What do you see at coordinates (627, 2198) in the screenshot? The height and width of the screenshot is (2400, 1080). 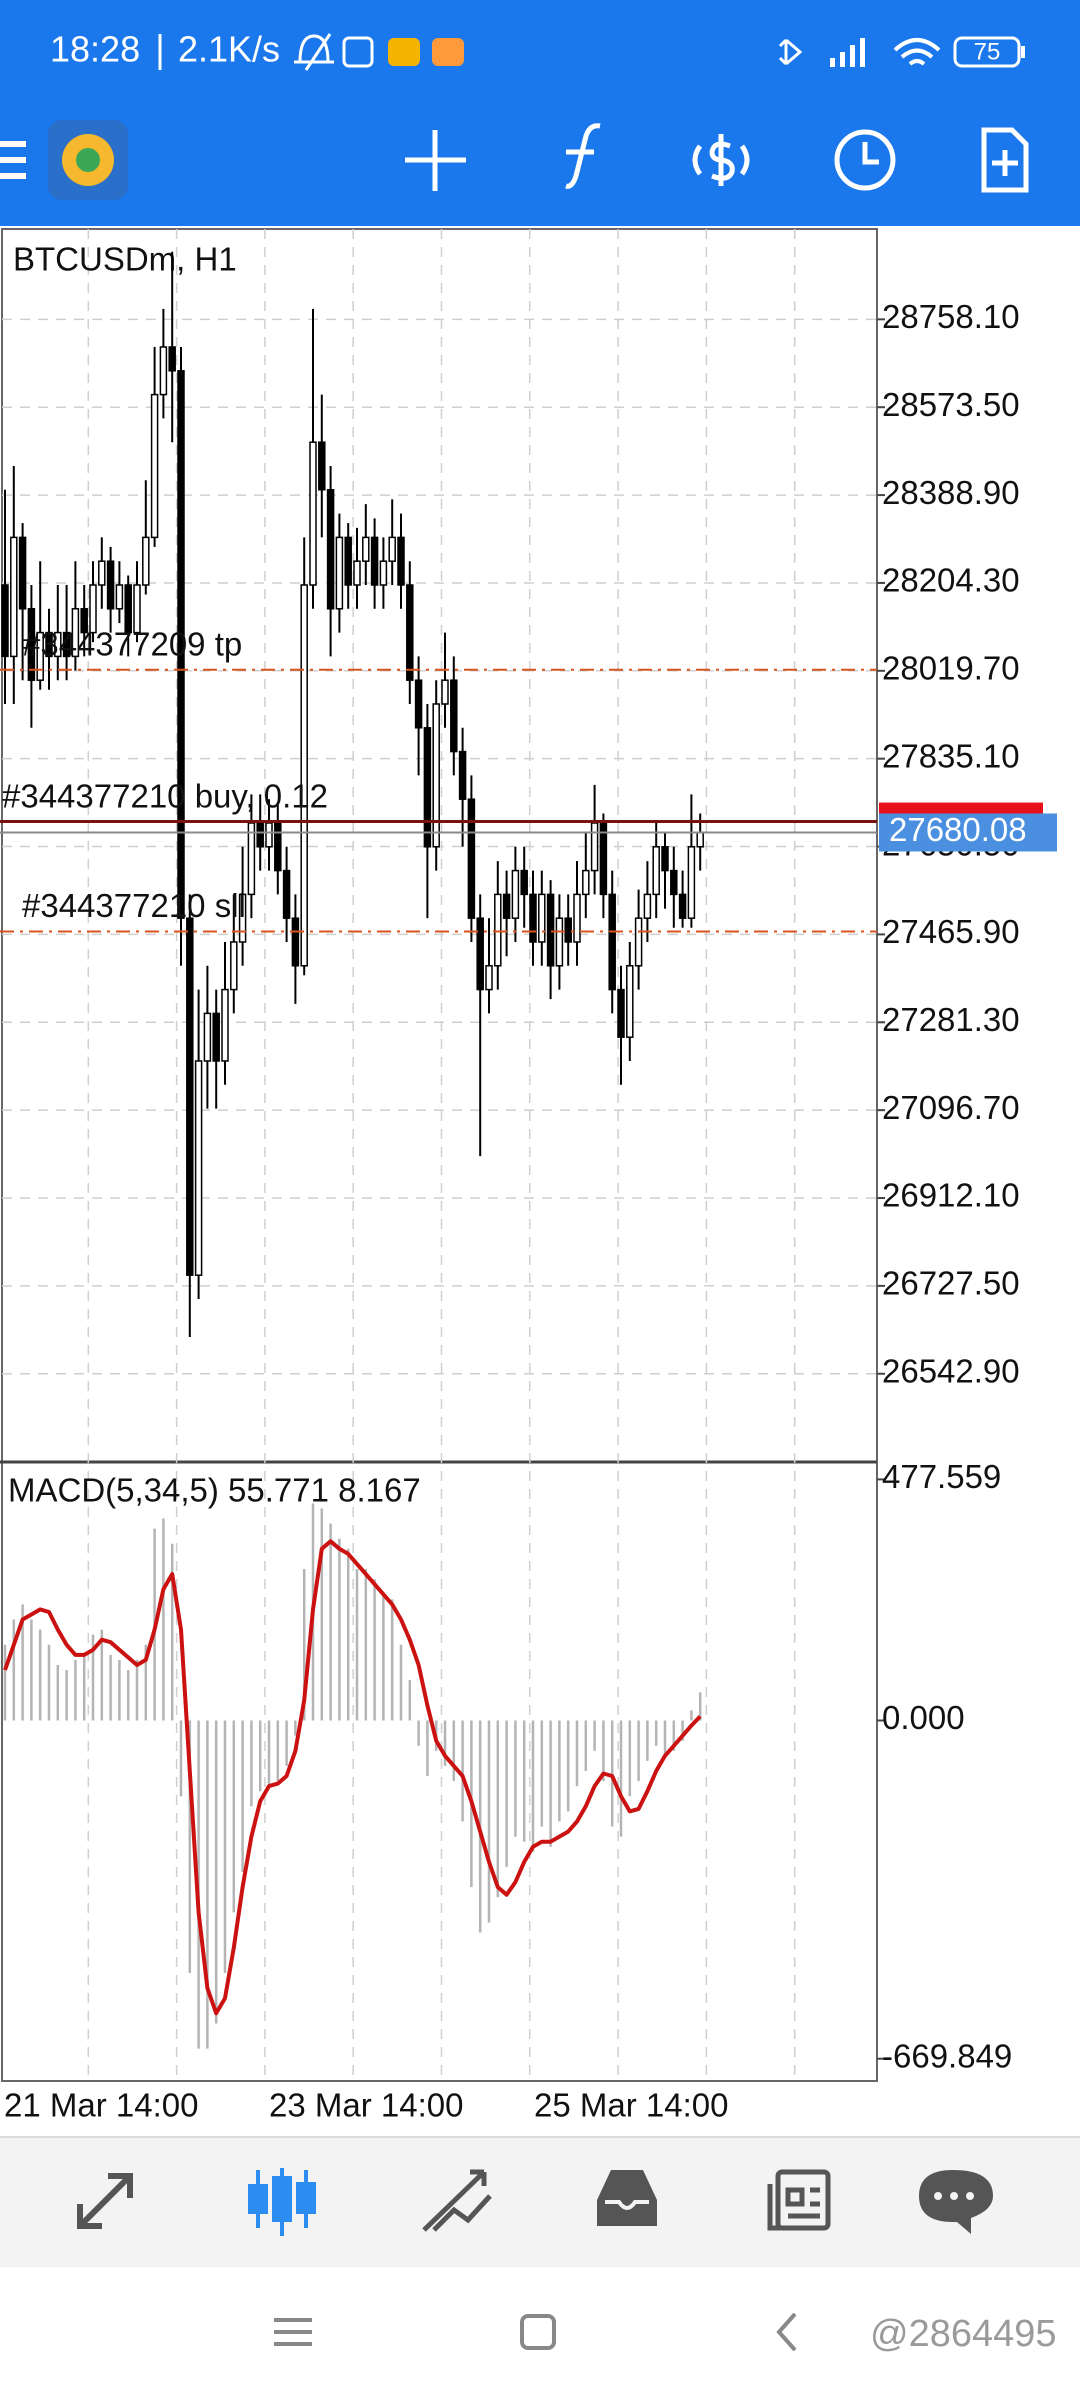 I see `history-tab` at bounding box center [627, 2198].